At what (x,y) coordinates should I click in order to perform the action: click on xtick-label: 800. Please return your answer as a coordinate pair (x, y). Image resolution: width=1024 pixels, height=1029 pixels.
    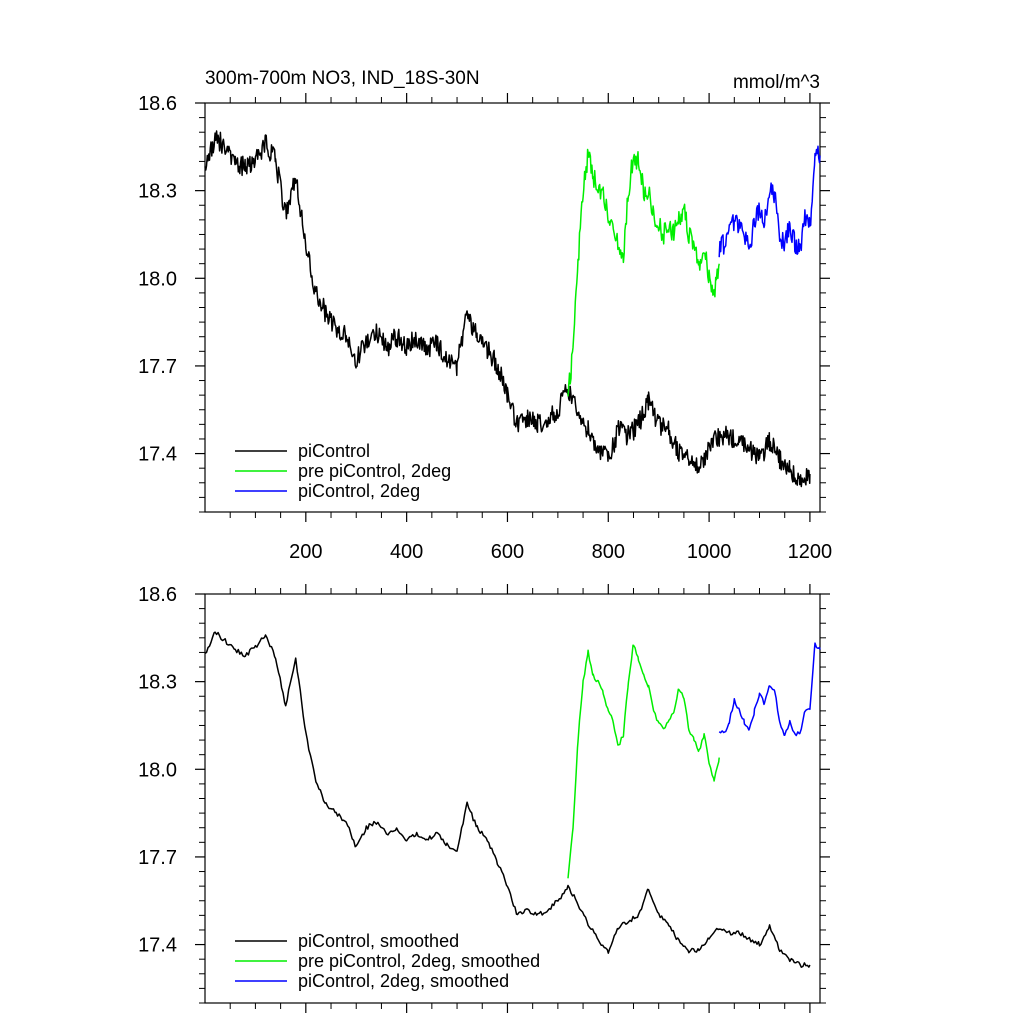
    Looking at the image, I should click on (608, 552).